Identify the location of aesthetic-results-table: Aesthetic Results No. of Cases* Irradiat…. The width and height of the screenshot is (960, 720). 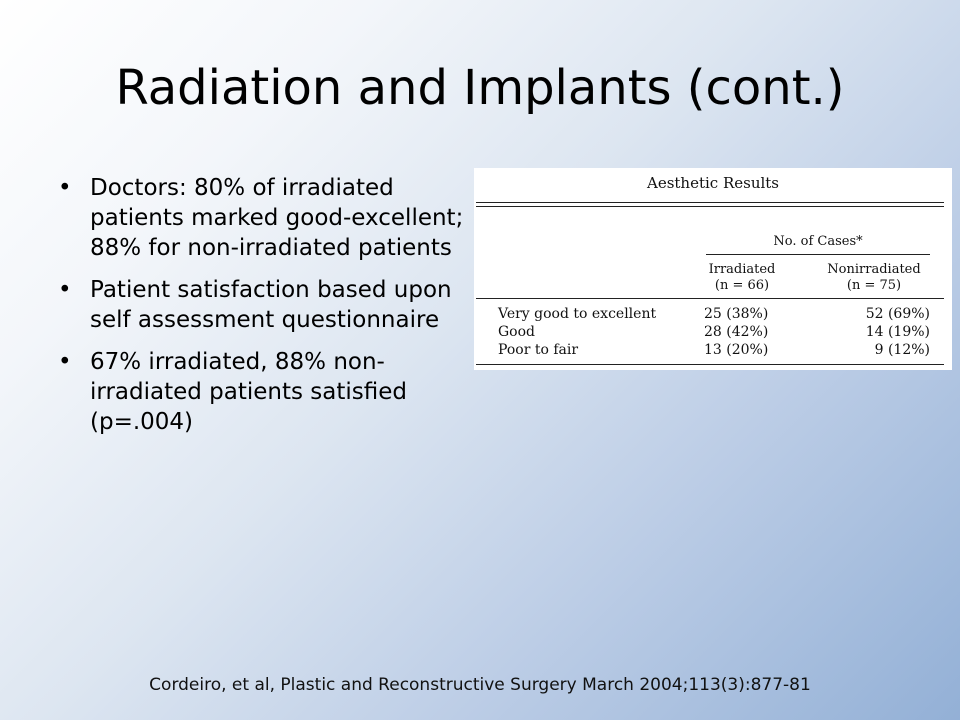
(713, 269).